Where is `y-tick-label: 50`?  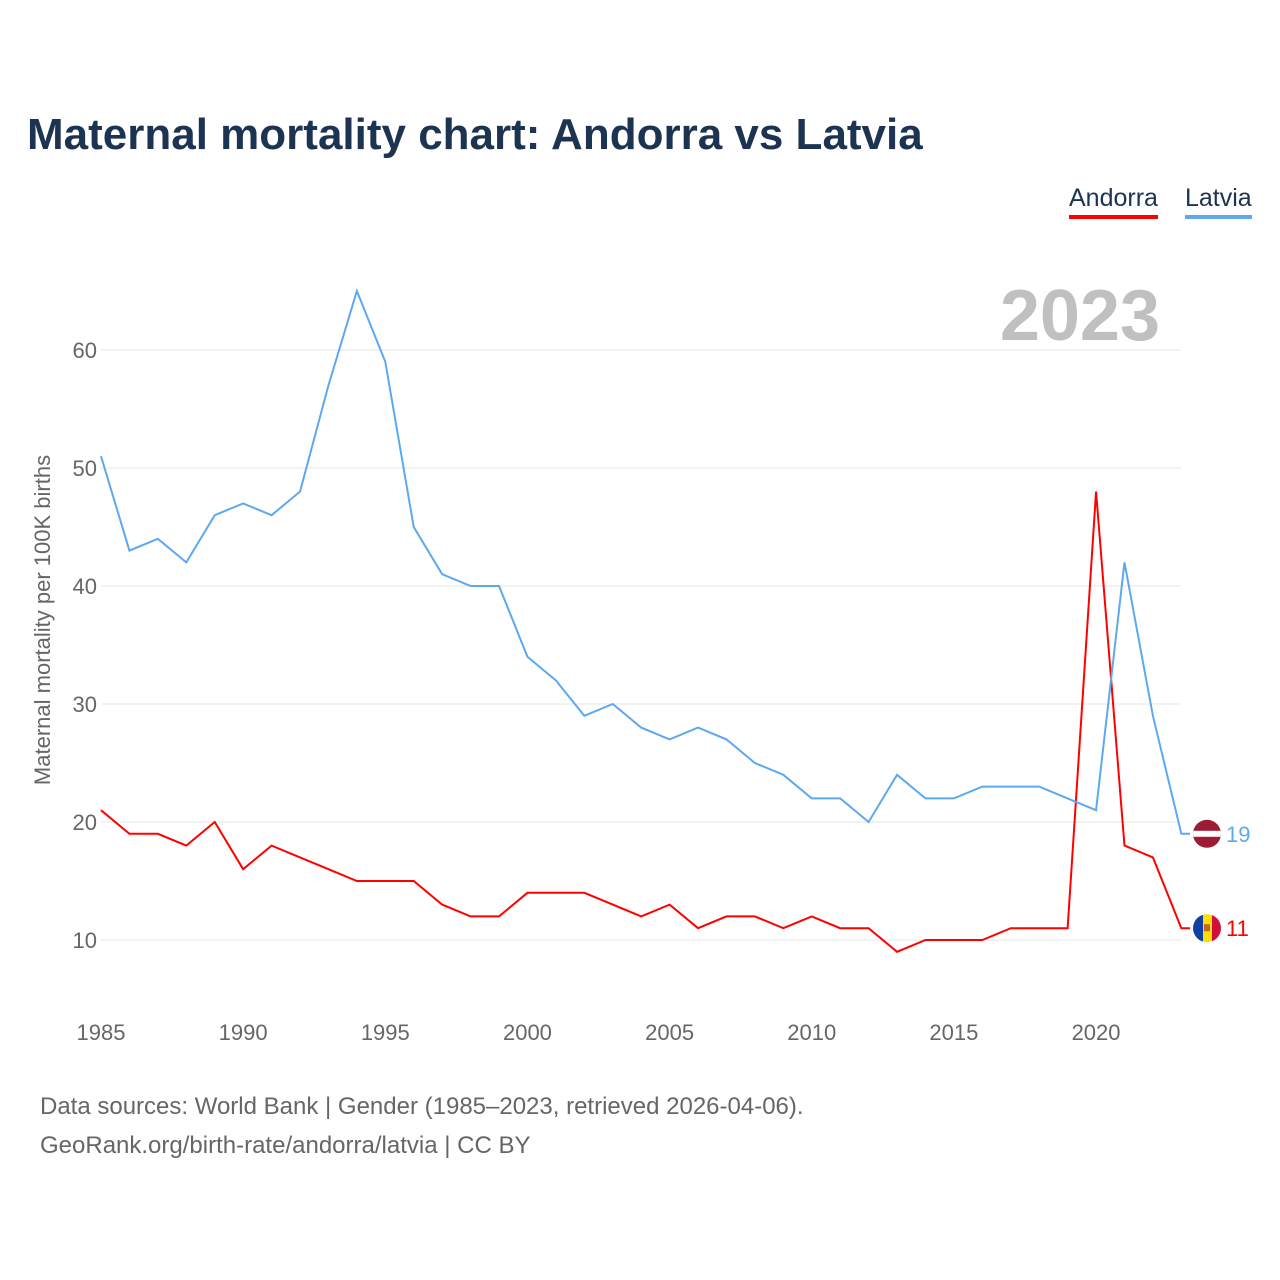
y-tick-label: 50 is located at coordinates (85, 468).